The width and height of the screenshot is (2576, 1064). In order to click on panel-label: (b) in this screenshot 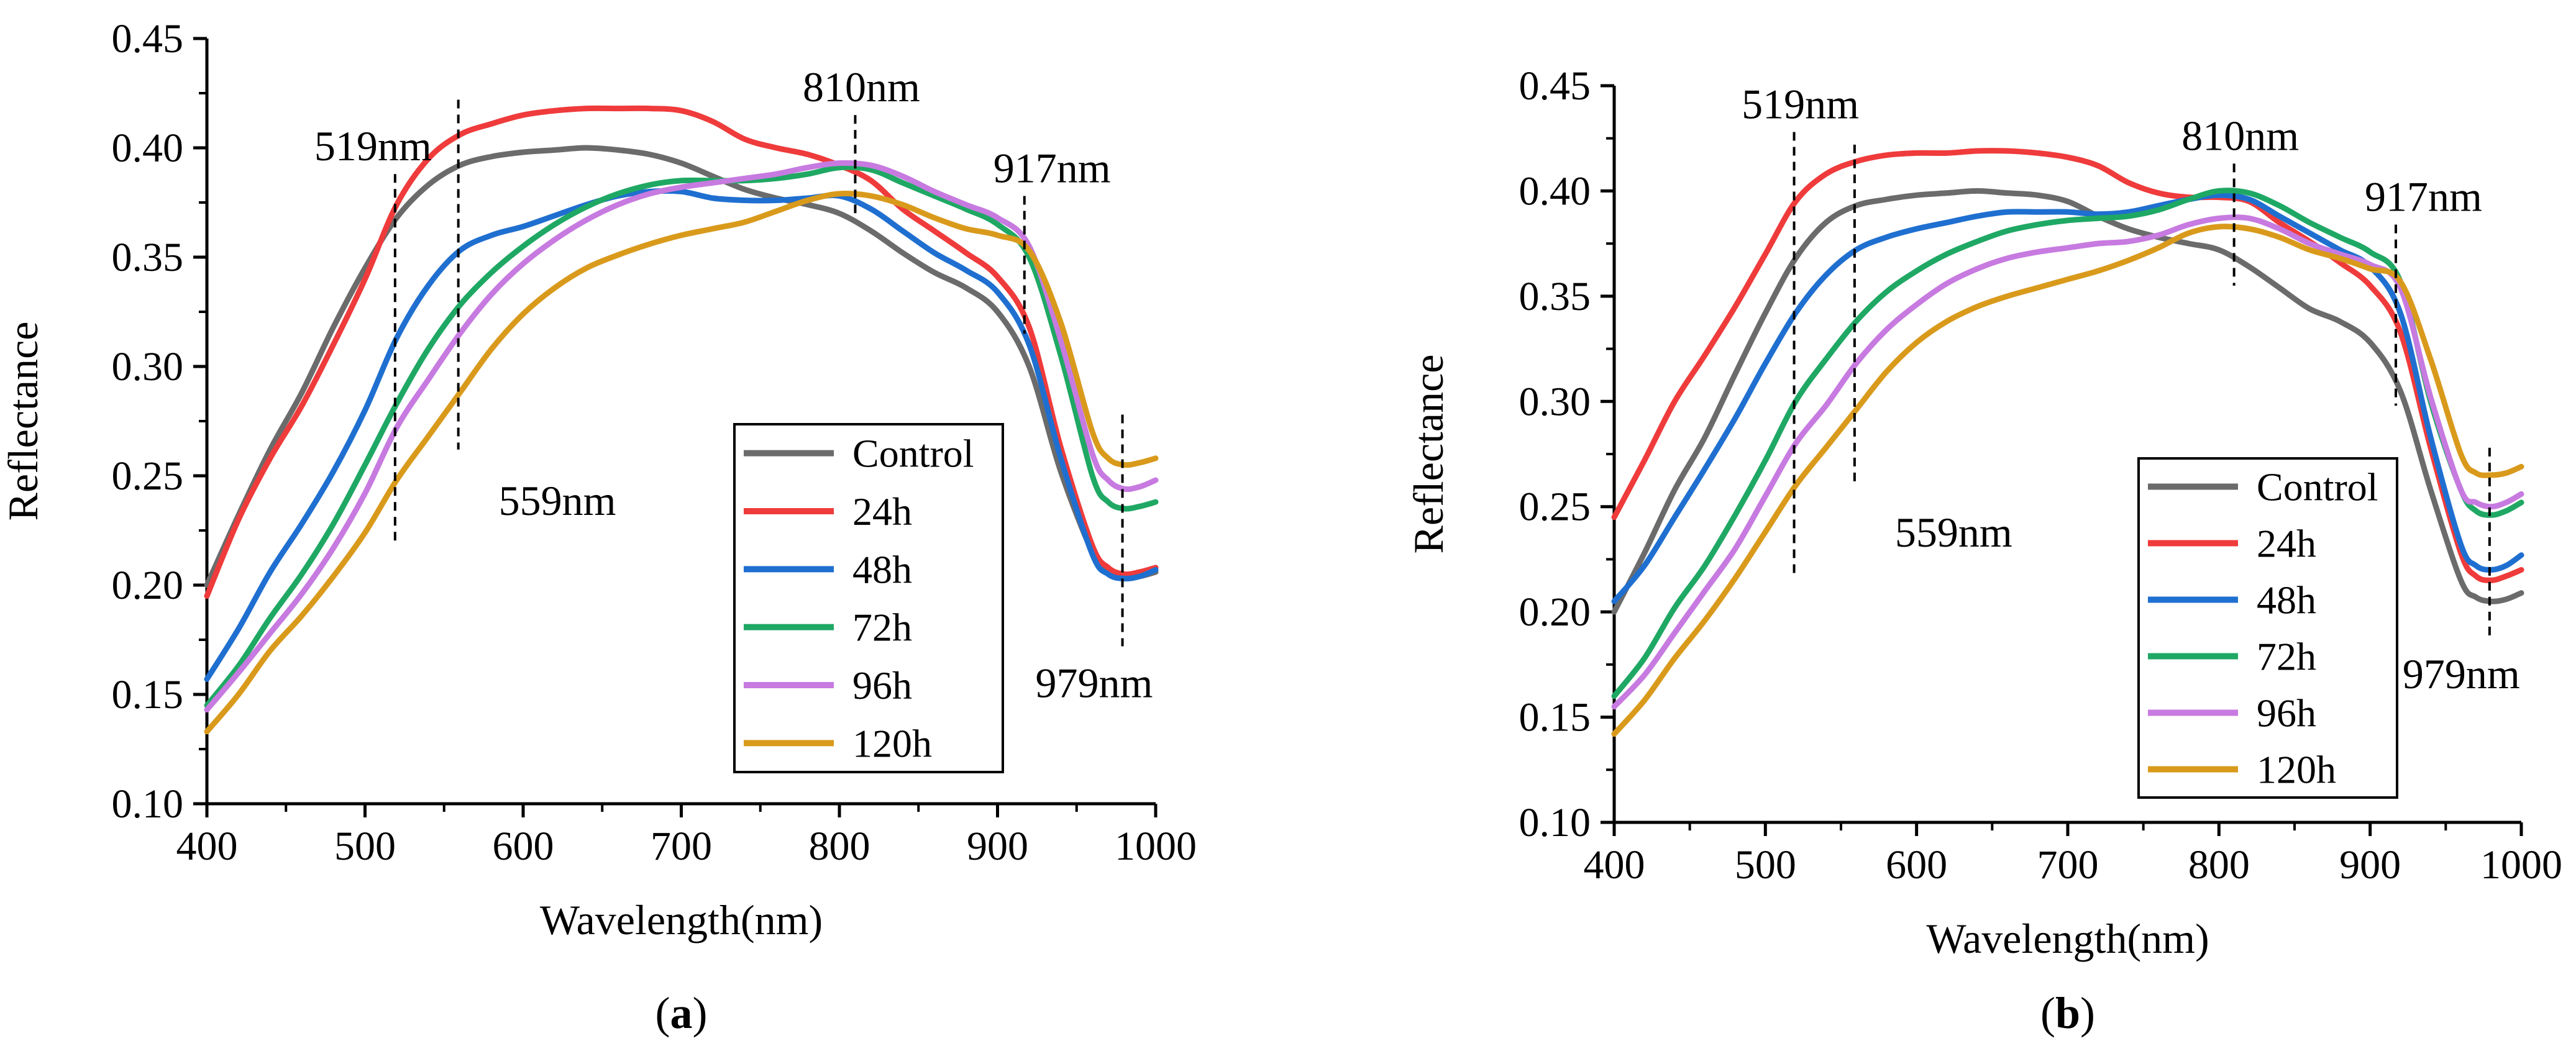, I will do `click(2067, 1013)`.